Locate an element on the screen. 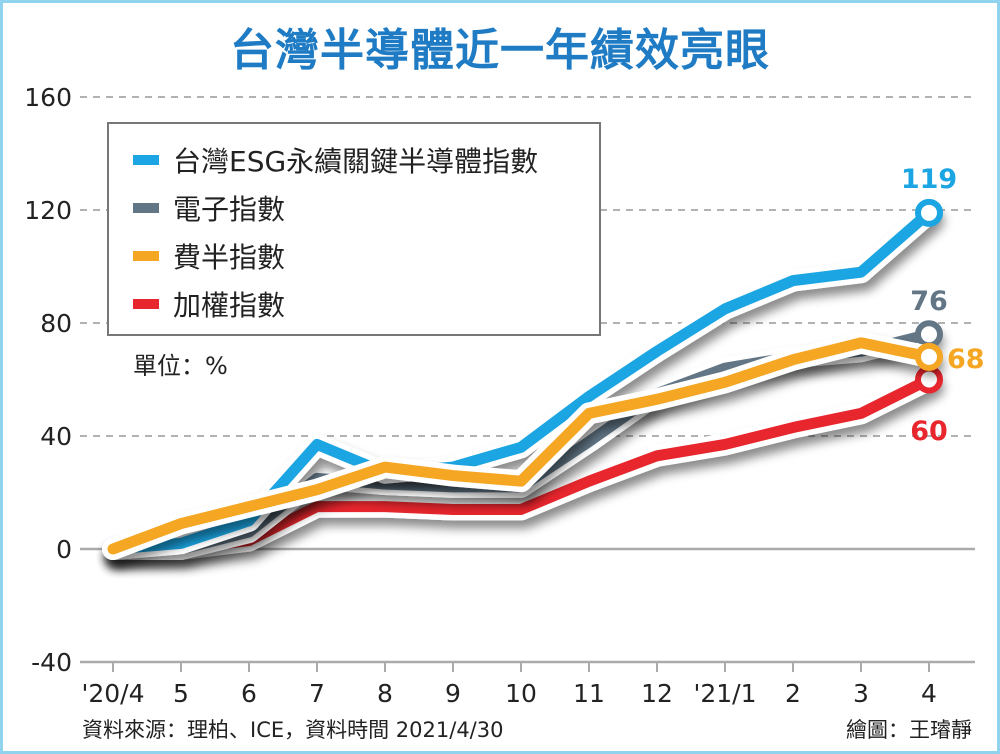  legend-item-sox: 費半指數 is located at coordinates (209, 256).